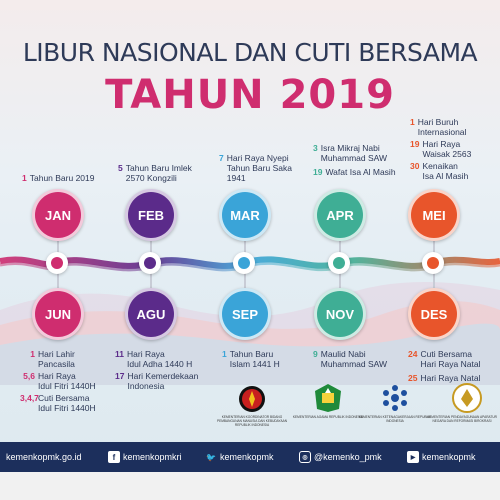  Describe the element at coordinates (434, 314) in the screenshot. I see `month-circle-des: DES` at that location.